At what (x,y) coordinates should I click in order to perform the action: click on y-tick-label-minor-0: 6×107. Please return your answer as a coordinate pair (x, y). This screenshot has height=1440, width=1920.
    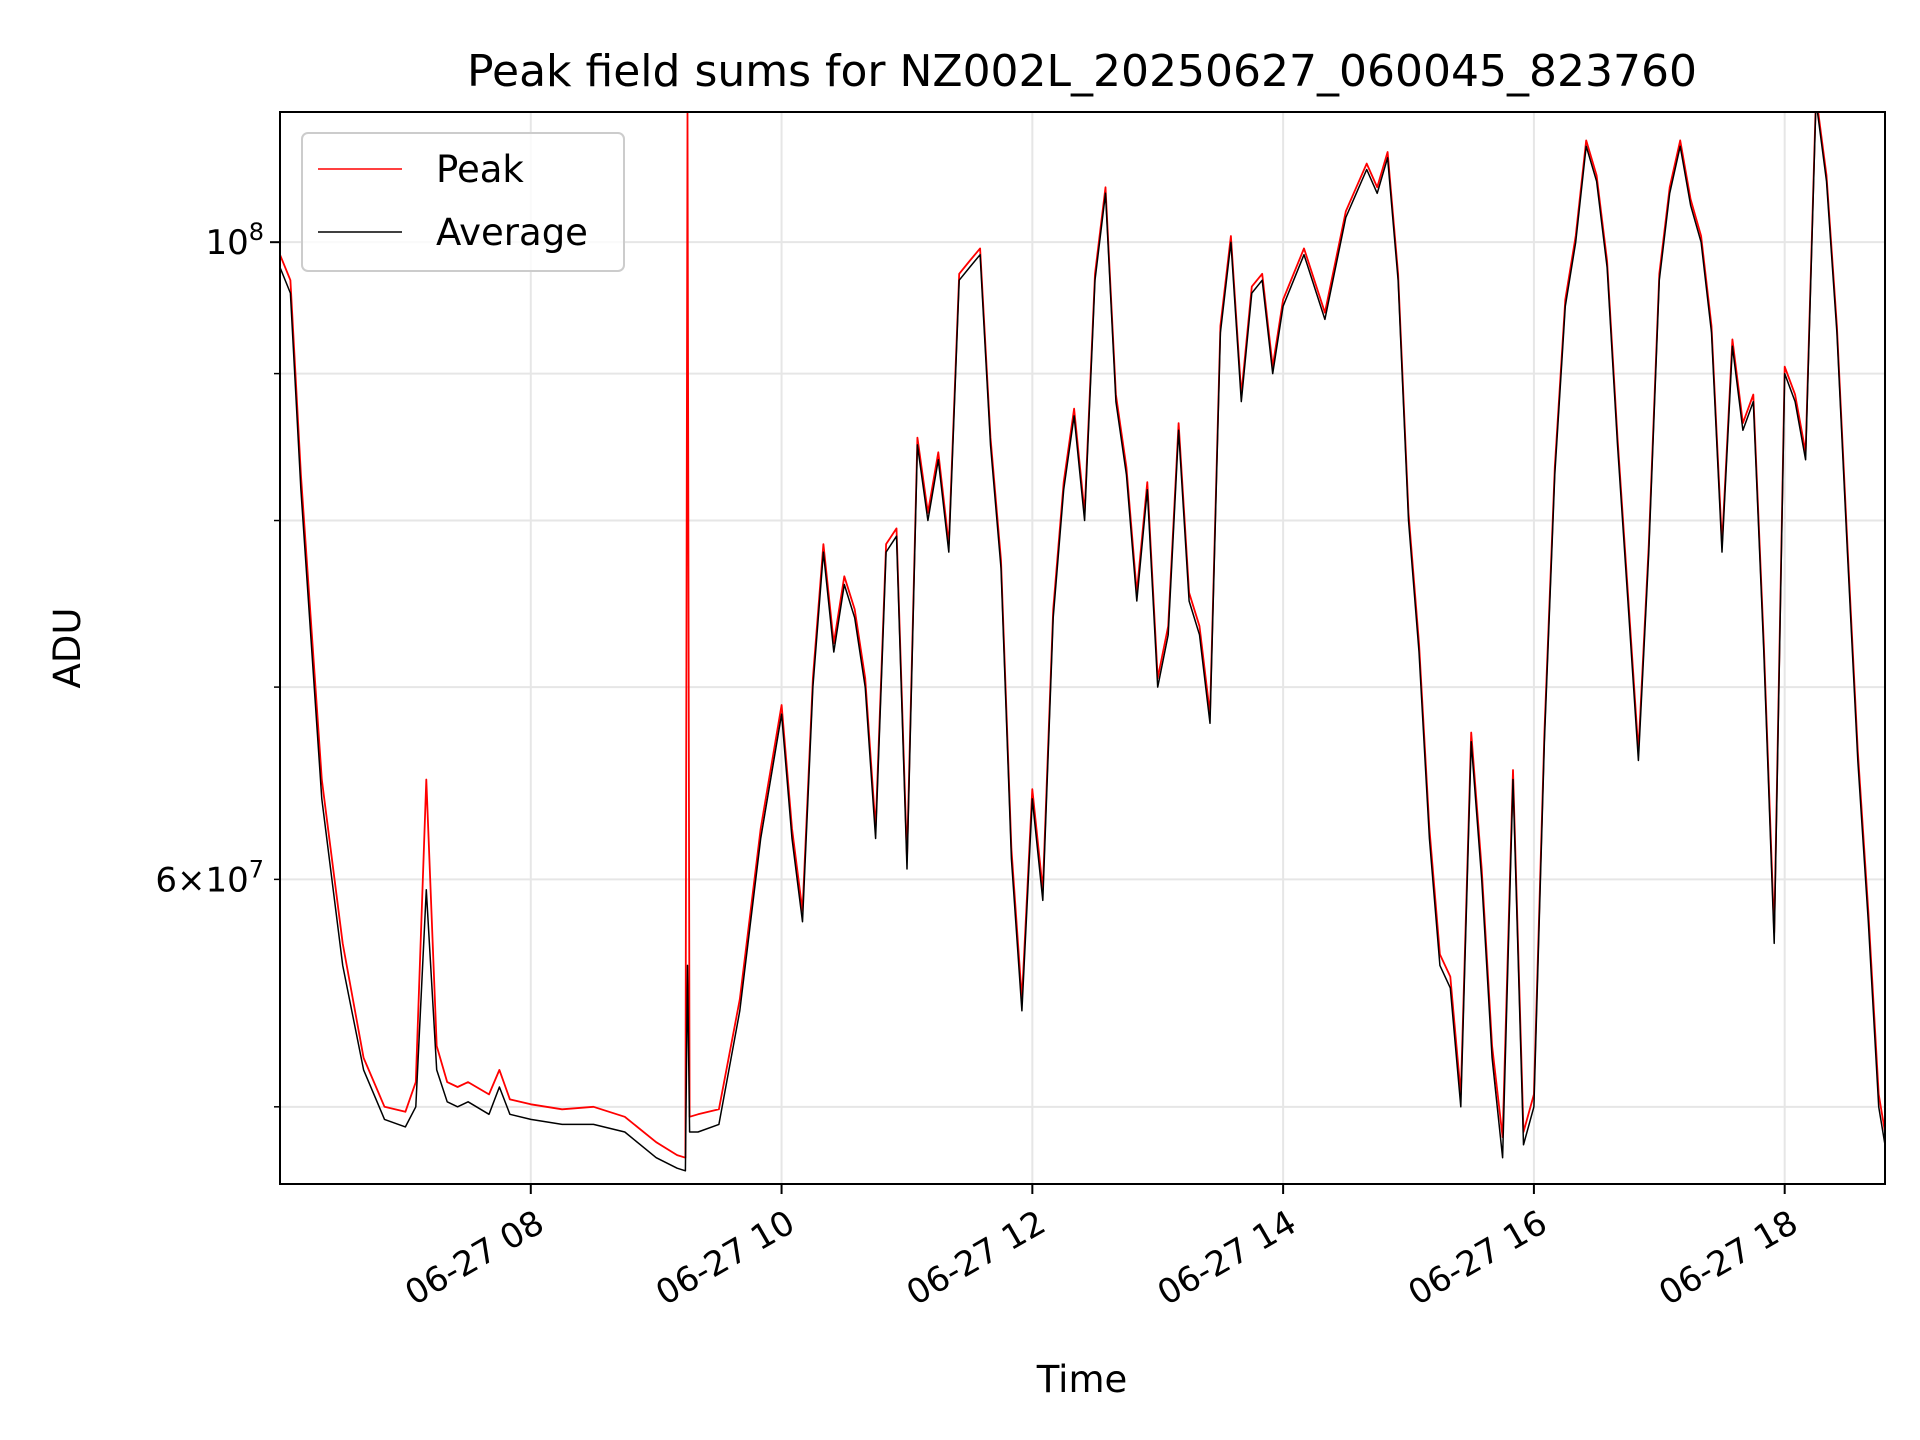
    Looking at the image, I should click on (209, 877).